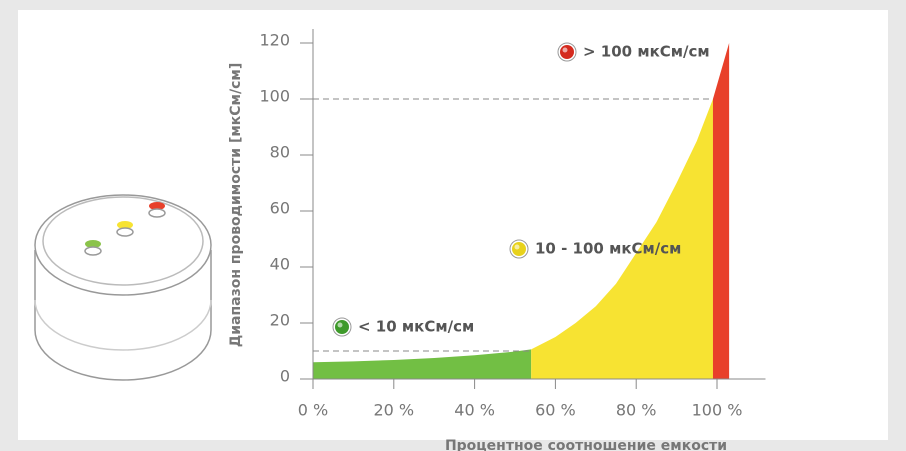 Image resolution: width=906 pixels, height=451 pixels. I want to click on x-tick-label: 60 %, so click(555, 410).